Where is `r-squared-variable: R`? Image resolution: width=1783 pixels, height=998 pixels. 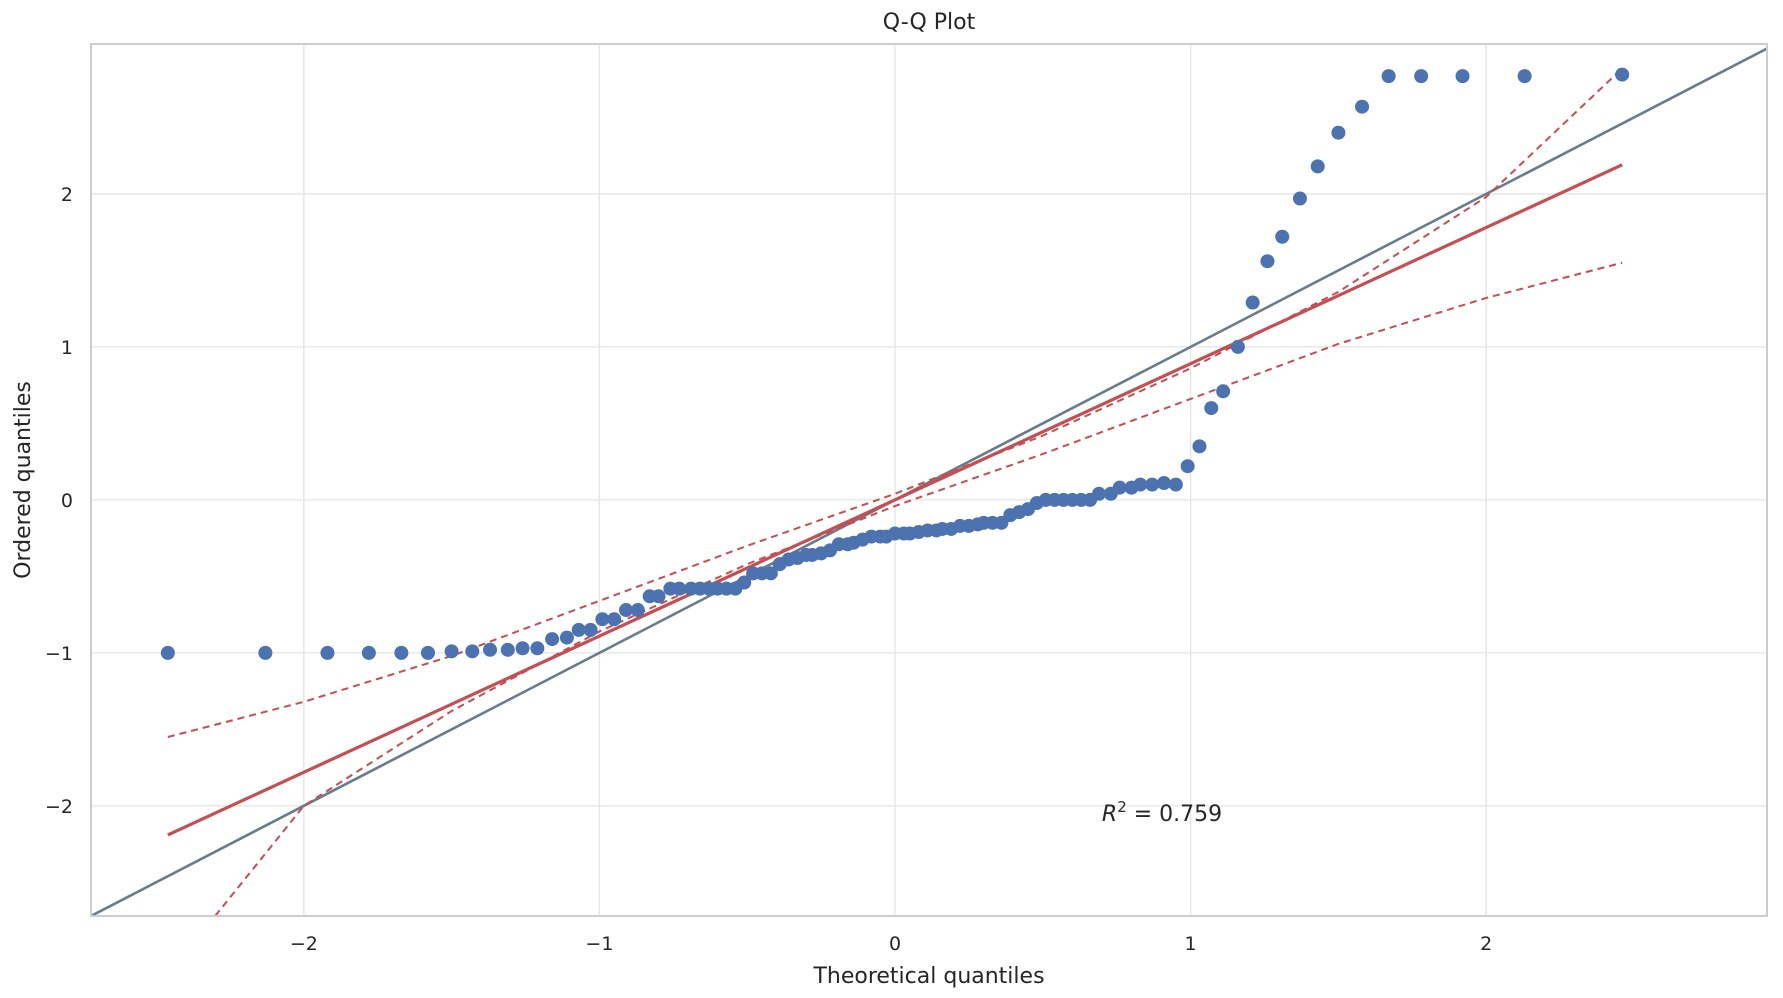
r-squared-variable: R is located at coordinates (1109, 814).